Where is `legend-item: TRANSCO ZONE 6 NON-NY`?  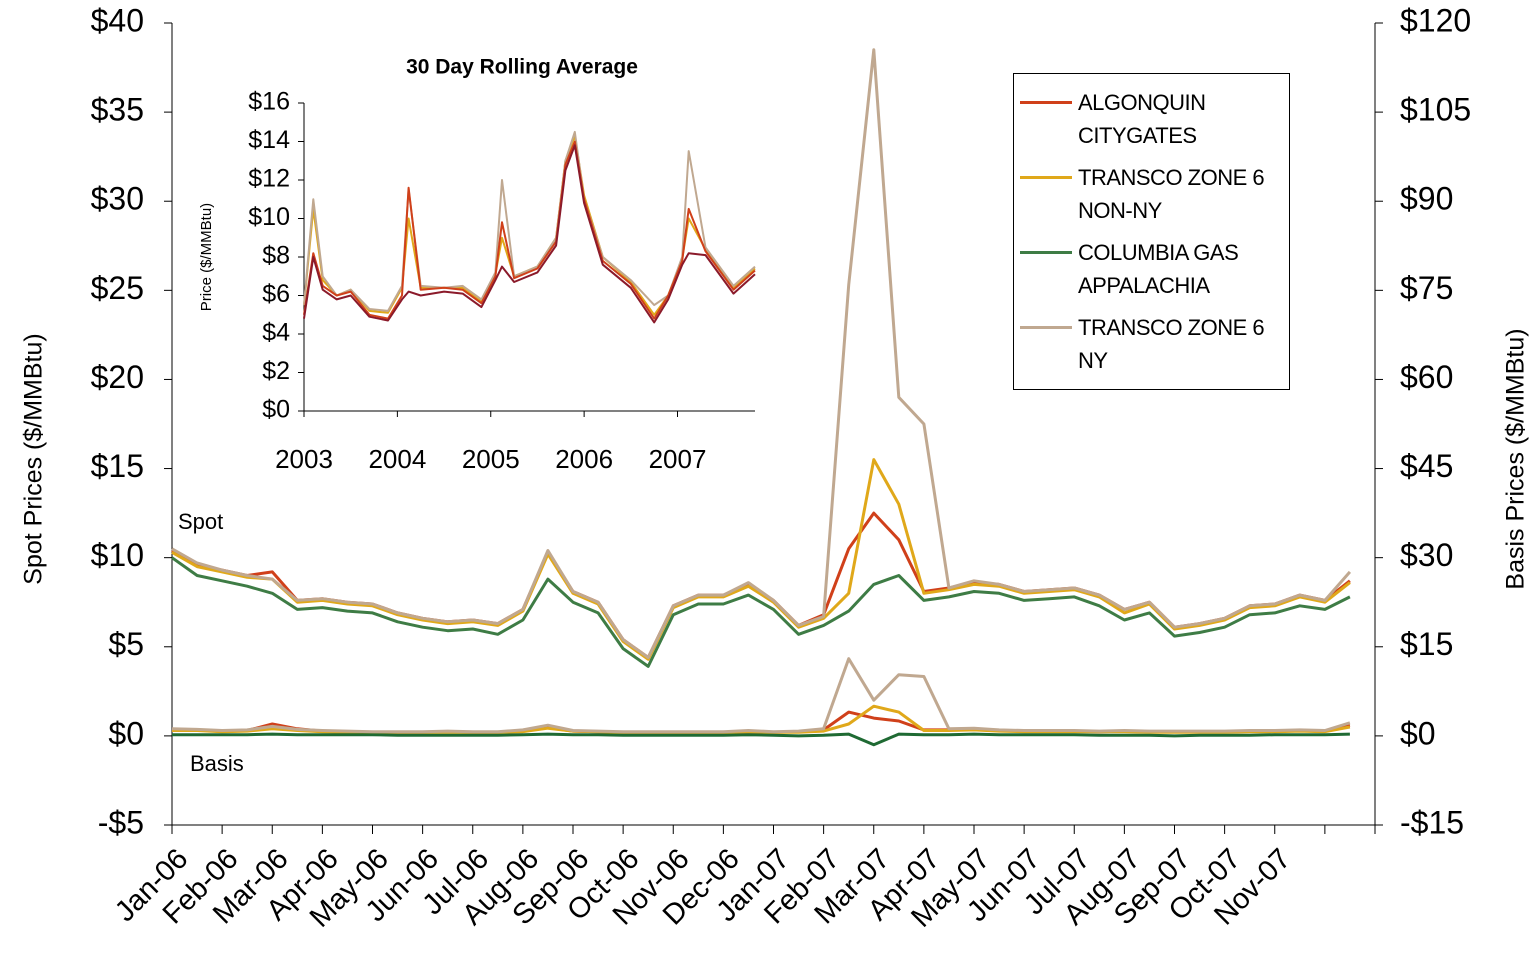
legend-item: TRANSCO ZONE 6 NON-NY is located at coordinates (1151, 194).